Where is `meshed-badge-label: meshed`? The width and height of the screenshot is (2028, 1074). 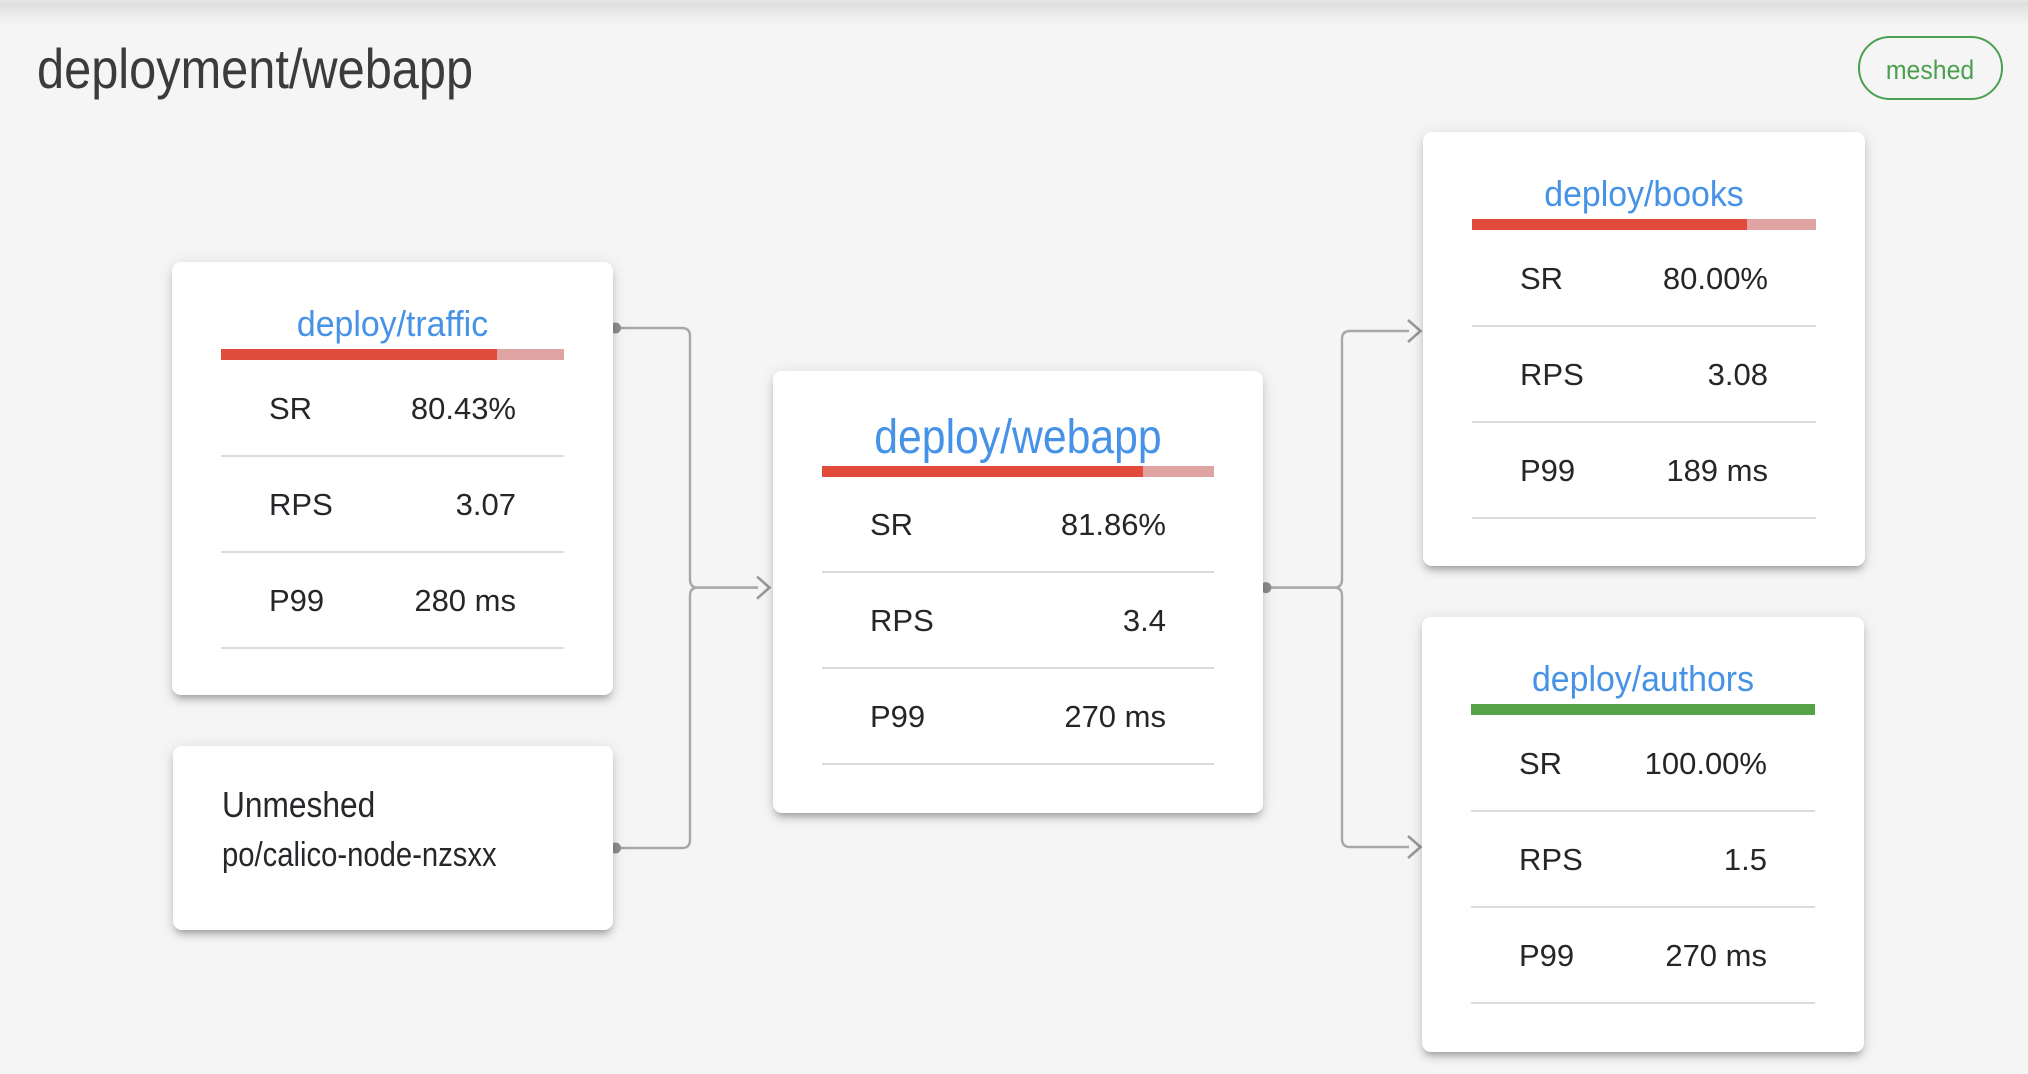
meshed-badge-label: meshed is located at coordinates (1930, 70).